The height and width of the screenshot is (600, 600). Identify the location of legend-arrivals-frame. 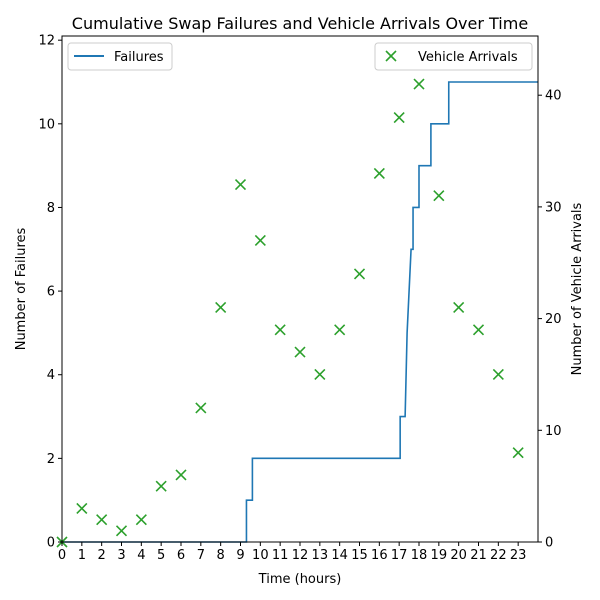
(453, 56).